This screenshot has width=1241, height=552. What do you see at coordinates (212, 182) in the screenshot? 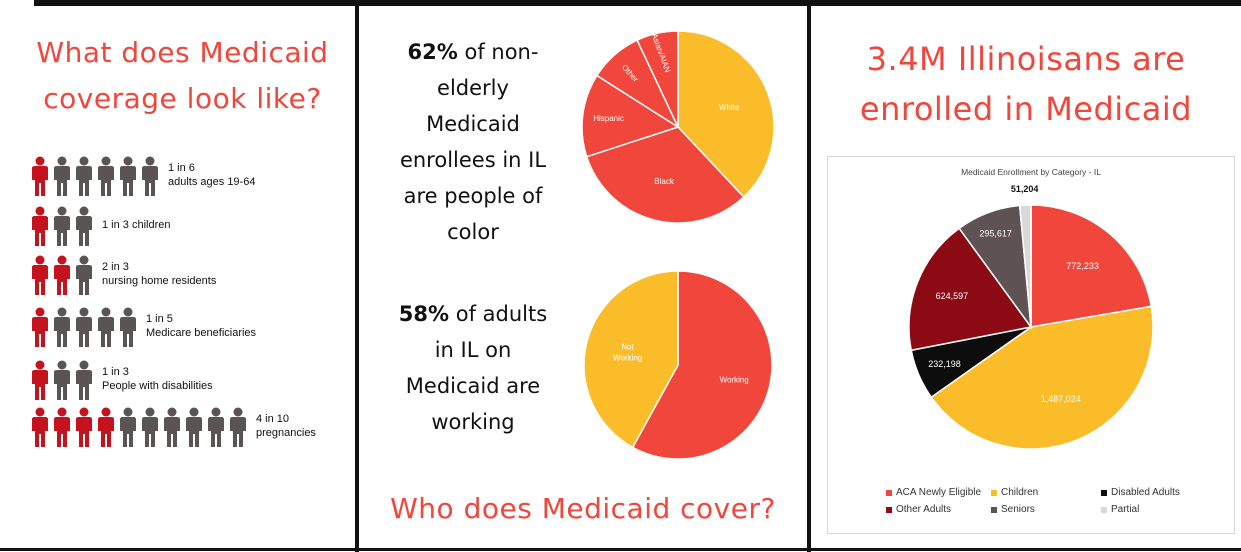
I see `people-row-group: adults ages 19-64` at bounding box center [212, 182].